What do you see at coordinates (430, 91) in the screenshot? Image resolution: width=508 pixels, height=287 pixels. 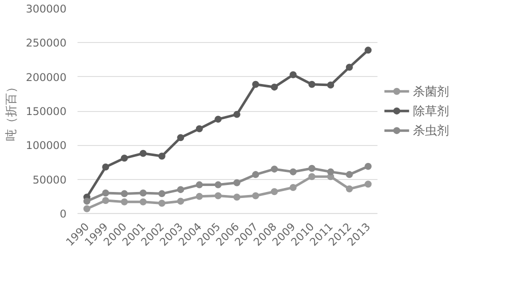 I see `legend-label: 杀菌剂` at bounding box center [430, 91].